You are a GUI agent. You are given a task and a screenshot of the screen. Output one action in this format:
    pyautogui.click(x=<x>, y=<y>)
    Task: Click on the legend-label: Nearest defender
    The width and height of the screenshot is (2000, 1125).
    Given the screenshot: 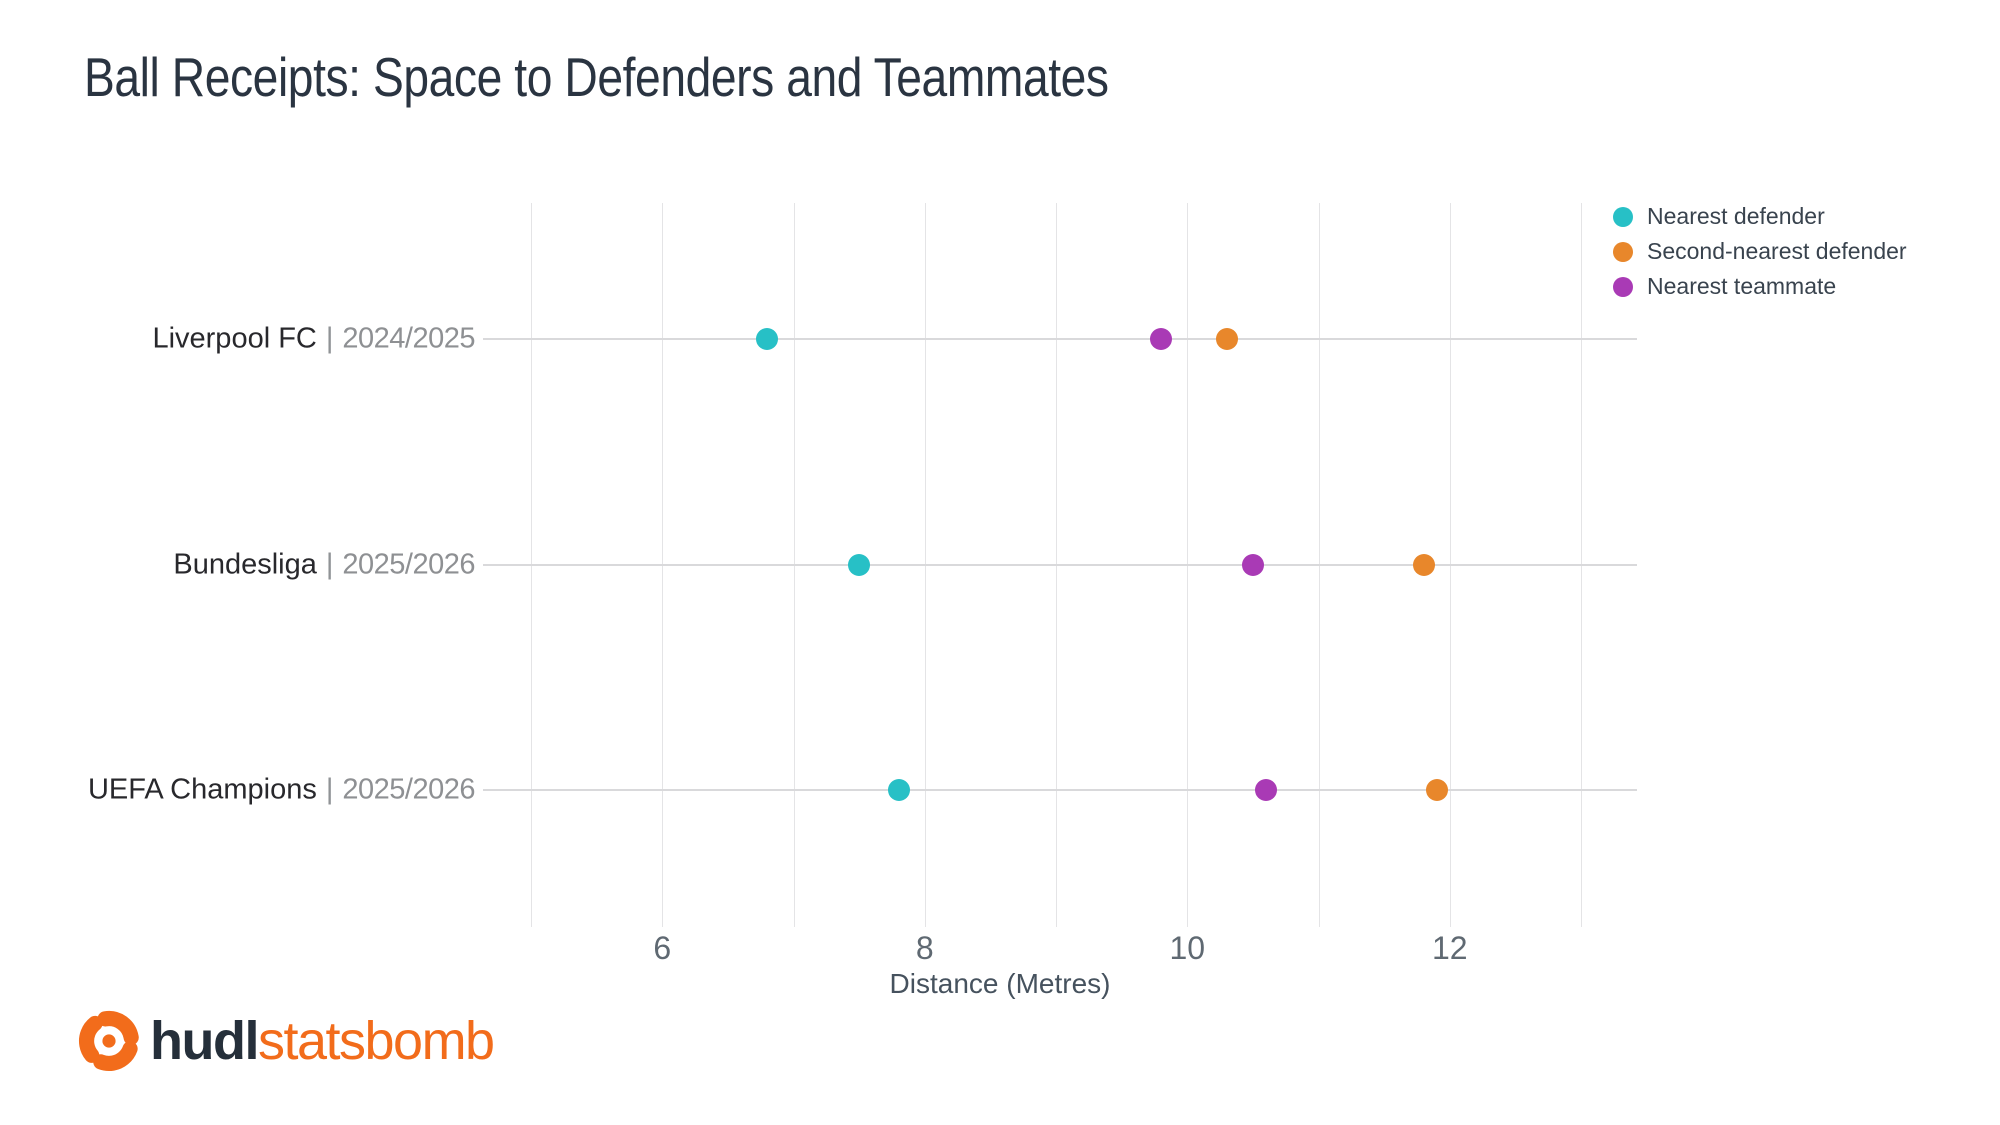 What is the action you would take?
    pyautogui.click(x=1736, y=216)
    